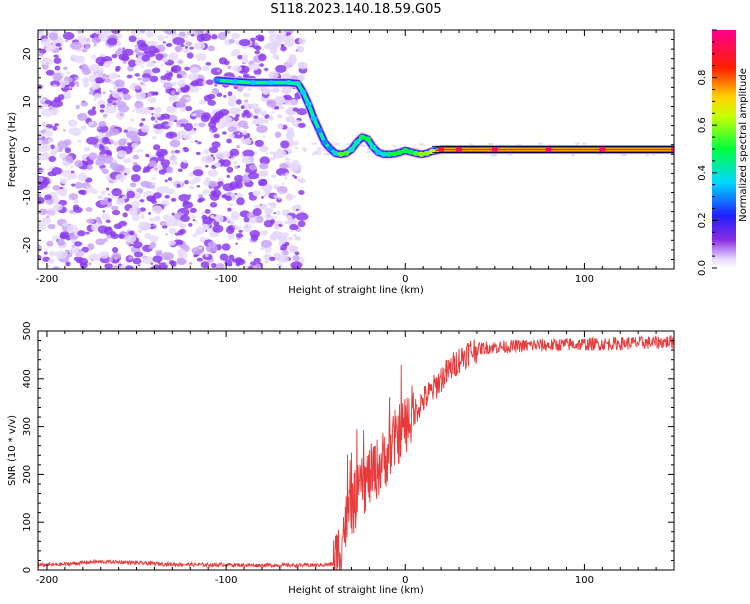  I want to click on y-tick-label: 200, so click(27, 474).